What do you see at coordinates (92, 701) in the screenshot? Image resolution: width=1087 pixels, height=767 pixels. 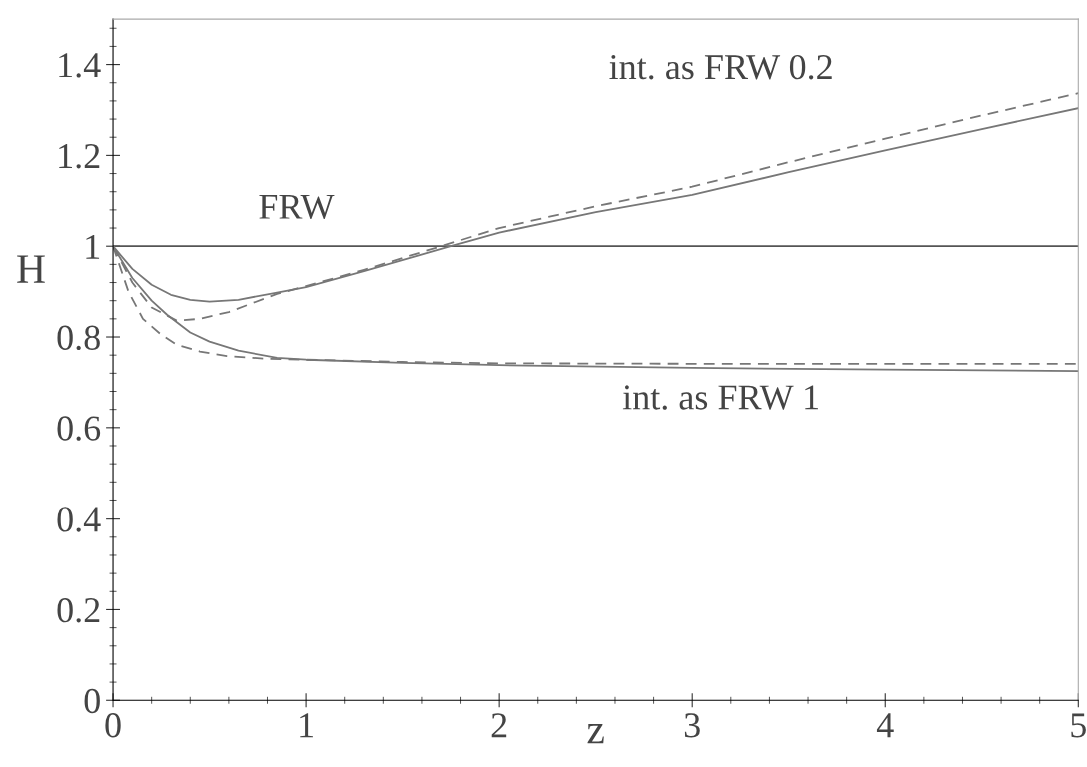 I see `y-tick-label: 0` at bounding box center [92, 701].